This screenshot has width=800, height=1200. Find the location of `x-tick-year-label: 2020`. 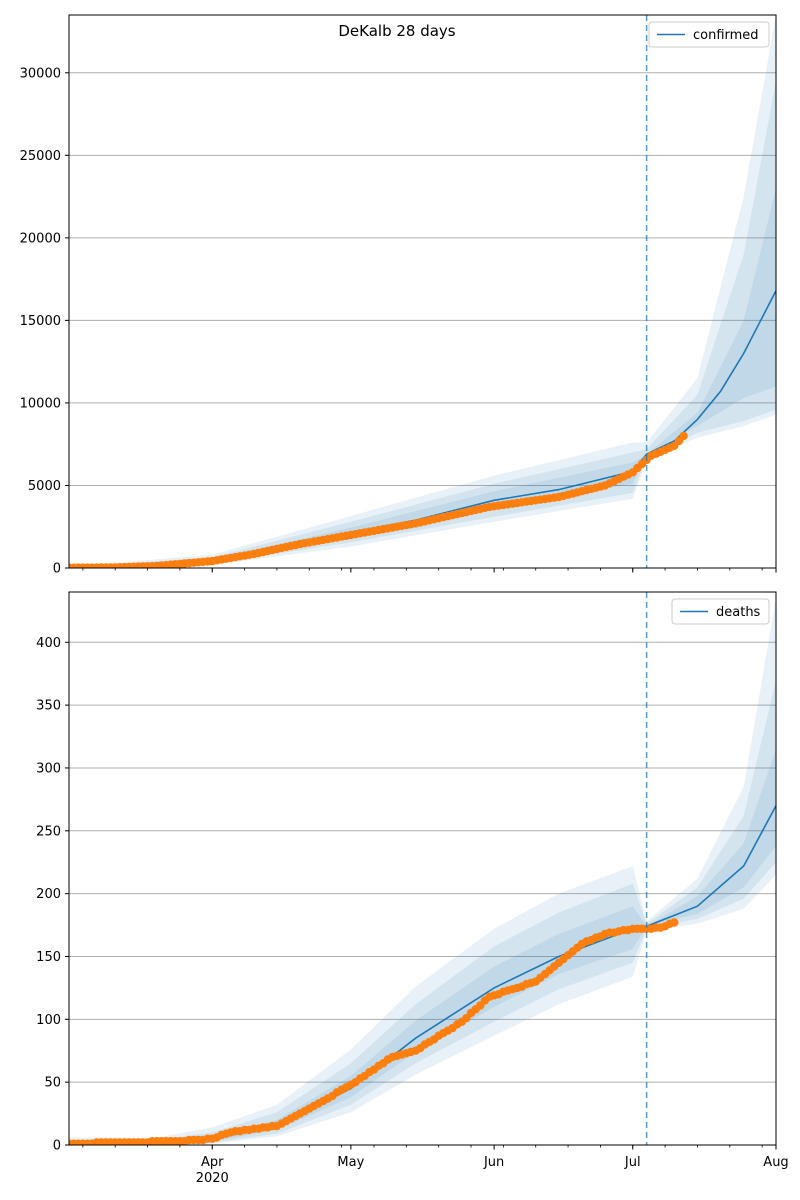

x-tick-year-label: 2020 is located at coordinates (212, 1178).